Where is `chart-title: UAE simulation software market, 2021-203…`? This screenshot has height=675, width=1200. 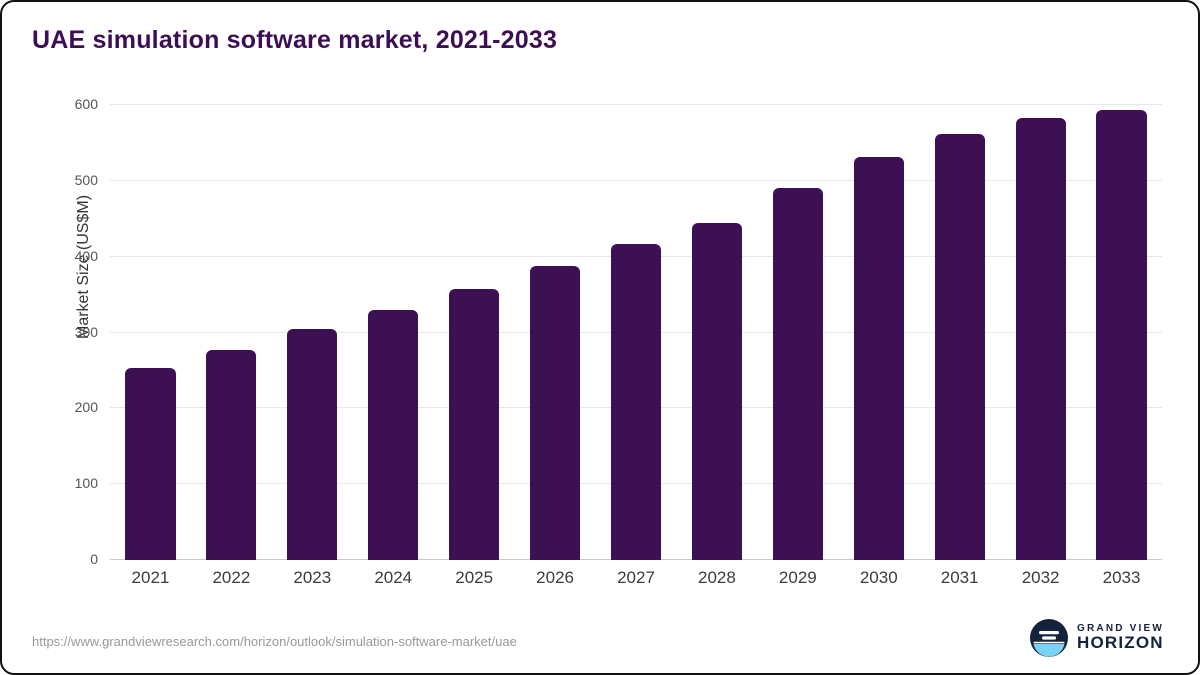
chart-title: UAE simulation software market, 2021-203… is located at coordinates (295, 40).